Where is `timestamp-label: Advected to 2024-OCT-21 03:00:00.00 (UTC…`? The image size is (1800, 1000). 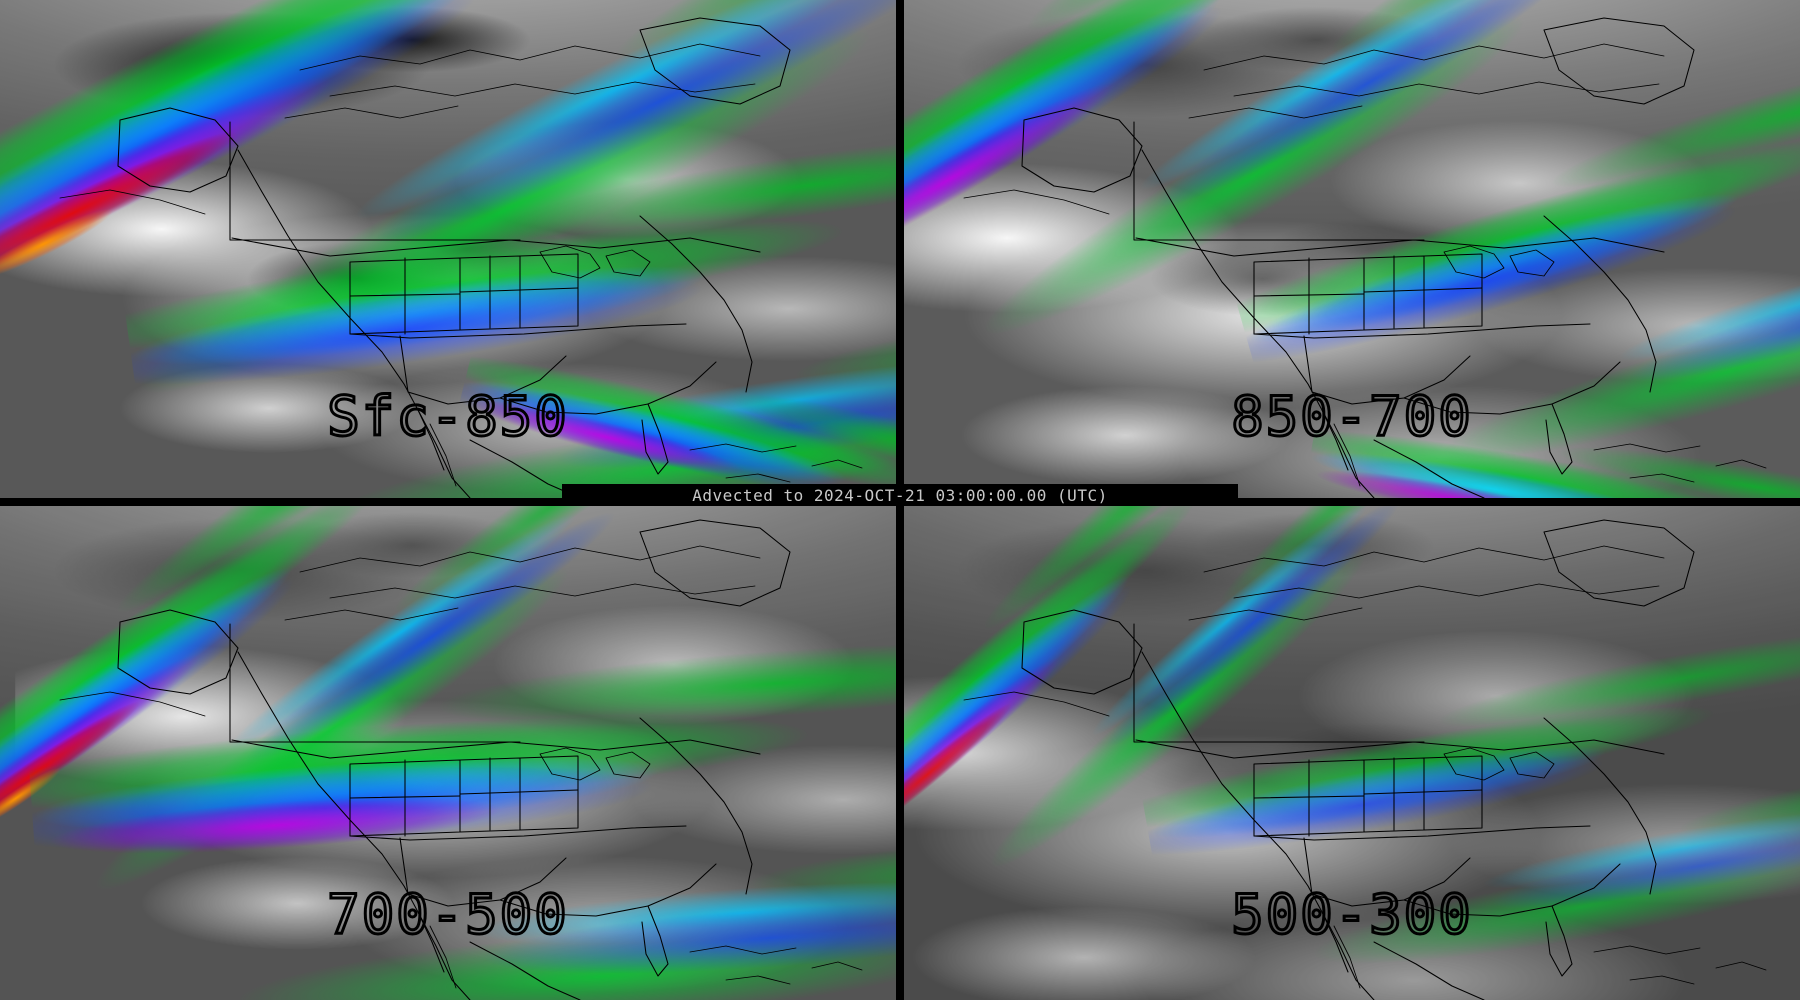
timestamp-label: Advected to 2024-OCT-21 03:00:00.00 (UTC… is located at coordinates (900, 495).